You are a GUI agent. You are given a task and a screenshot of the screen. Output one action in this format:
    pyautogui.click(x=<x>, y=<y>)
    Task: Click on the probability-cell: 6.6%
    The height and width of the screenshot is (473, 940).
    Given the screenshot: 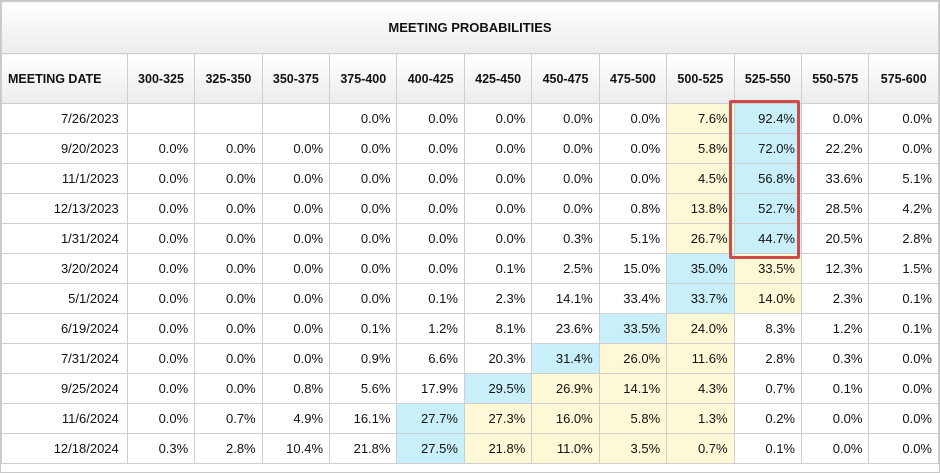 What is the action you would take?
    pyautogui.click(x=430, y=358)
    